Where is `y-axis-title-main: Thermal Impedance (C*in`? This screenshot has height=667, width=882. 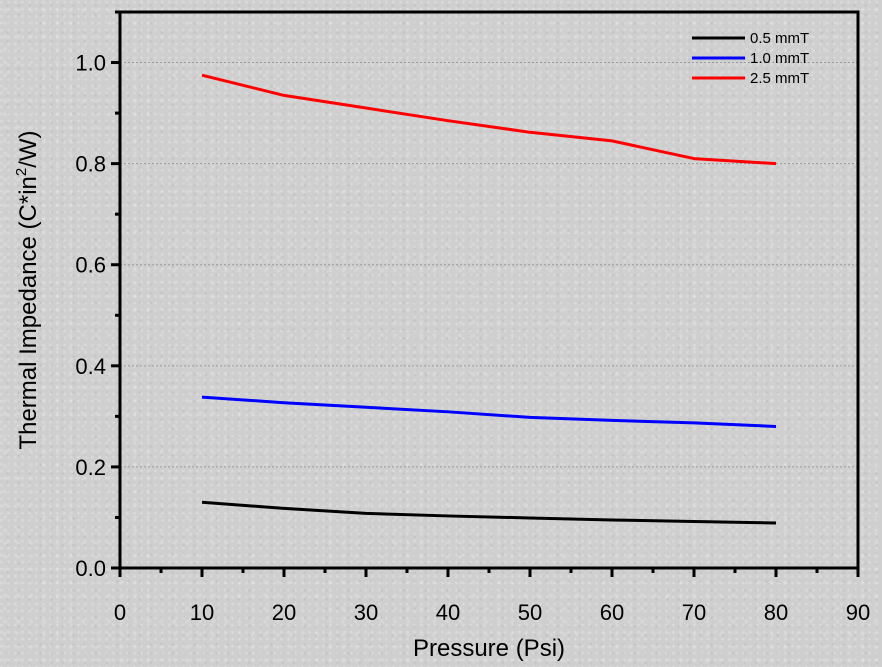 y-axis-title-main: Thermal Impedance (C*in is located at coordinates (28, 312).